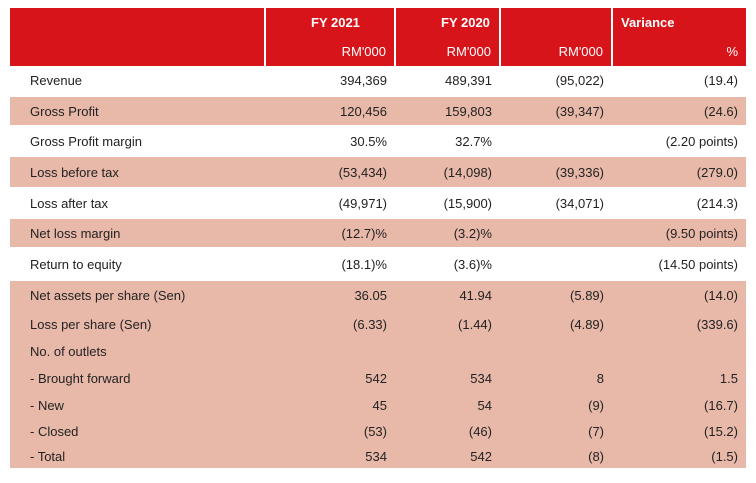 The image size is (756, 483). I want to click on value-cell: (7), so click(556, 431).